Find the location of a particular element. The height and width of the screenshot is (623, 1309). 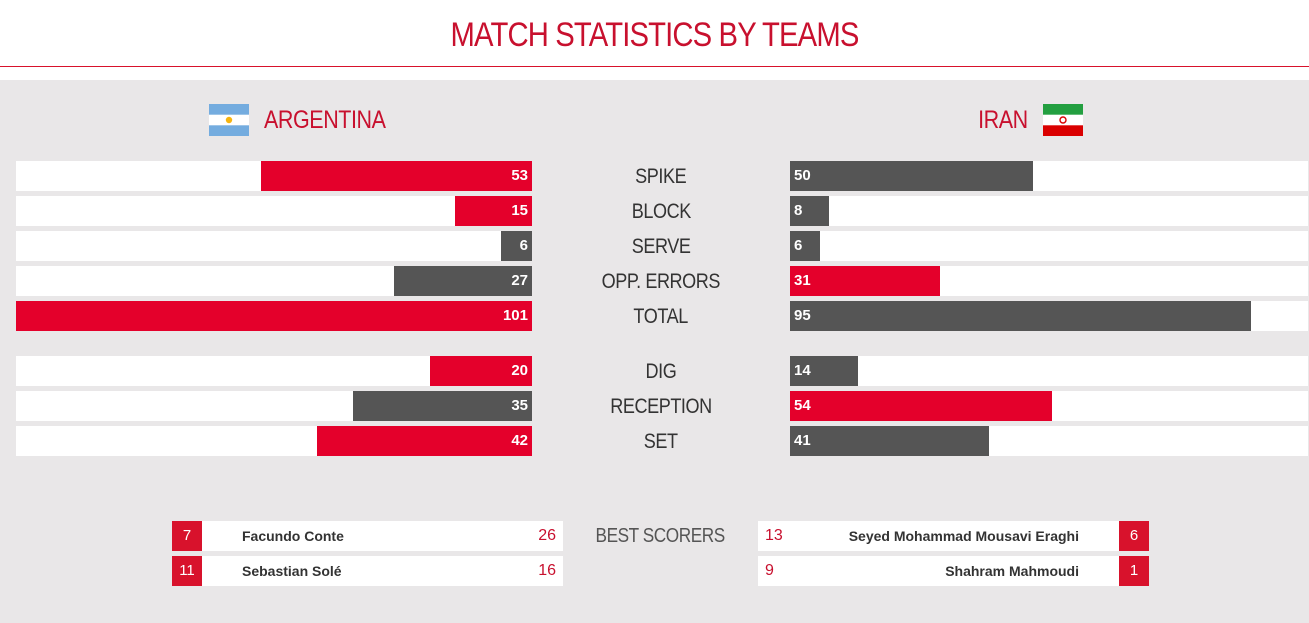

stat-label-text: SPIKE is located at coordinates (661, 176).